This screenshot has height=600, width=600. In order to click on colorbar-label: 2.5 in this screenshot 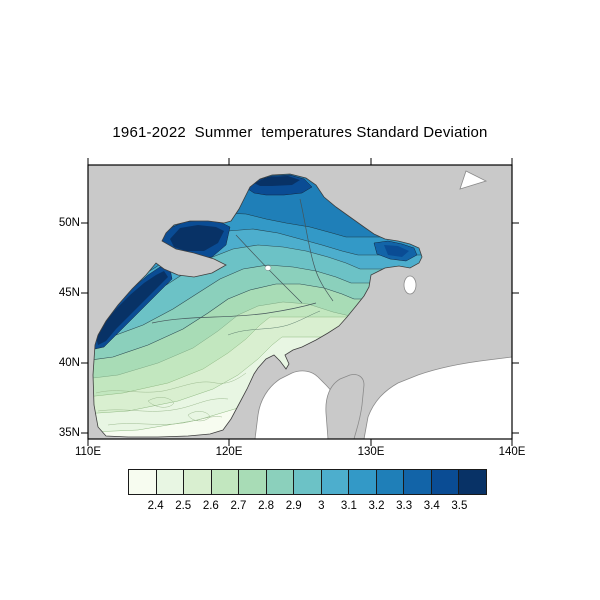, I will do `click(183, 506)`.